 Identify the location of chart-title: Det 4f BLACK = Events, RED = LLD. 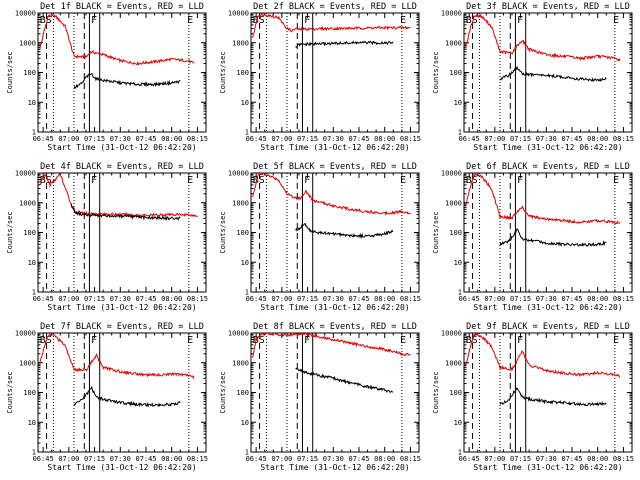
(122, 167).